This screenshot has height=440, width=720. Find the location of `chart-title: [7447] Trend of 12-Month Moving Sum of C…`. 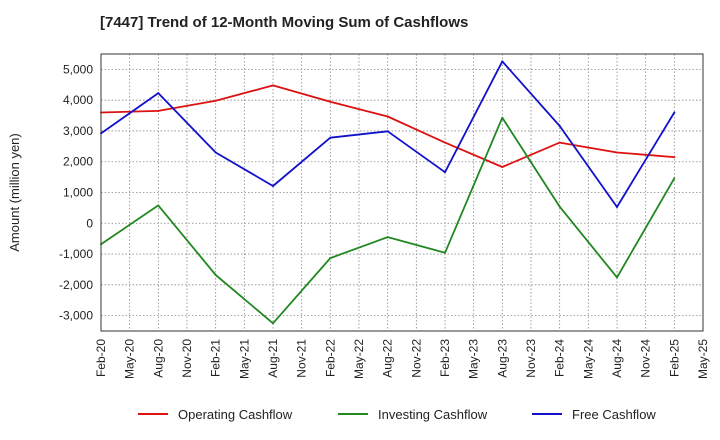

chart-title: [7447] Trend of 12-Month Moving Sum of C… is located at coordinates (284, 22).